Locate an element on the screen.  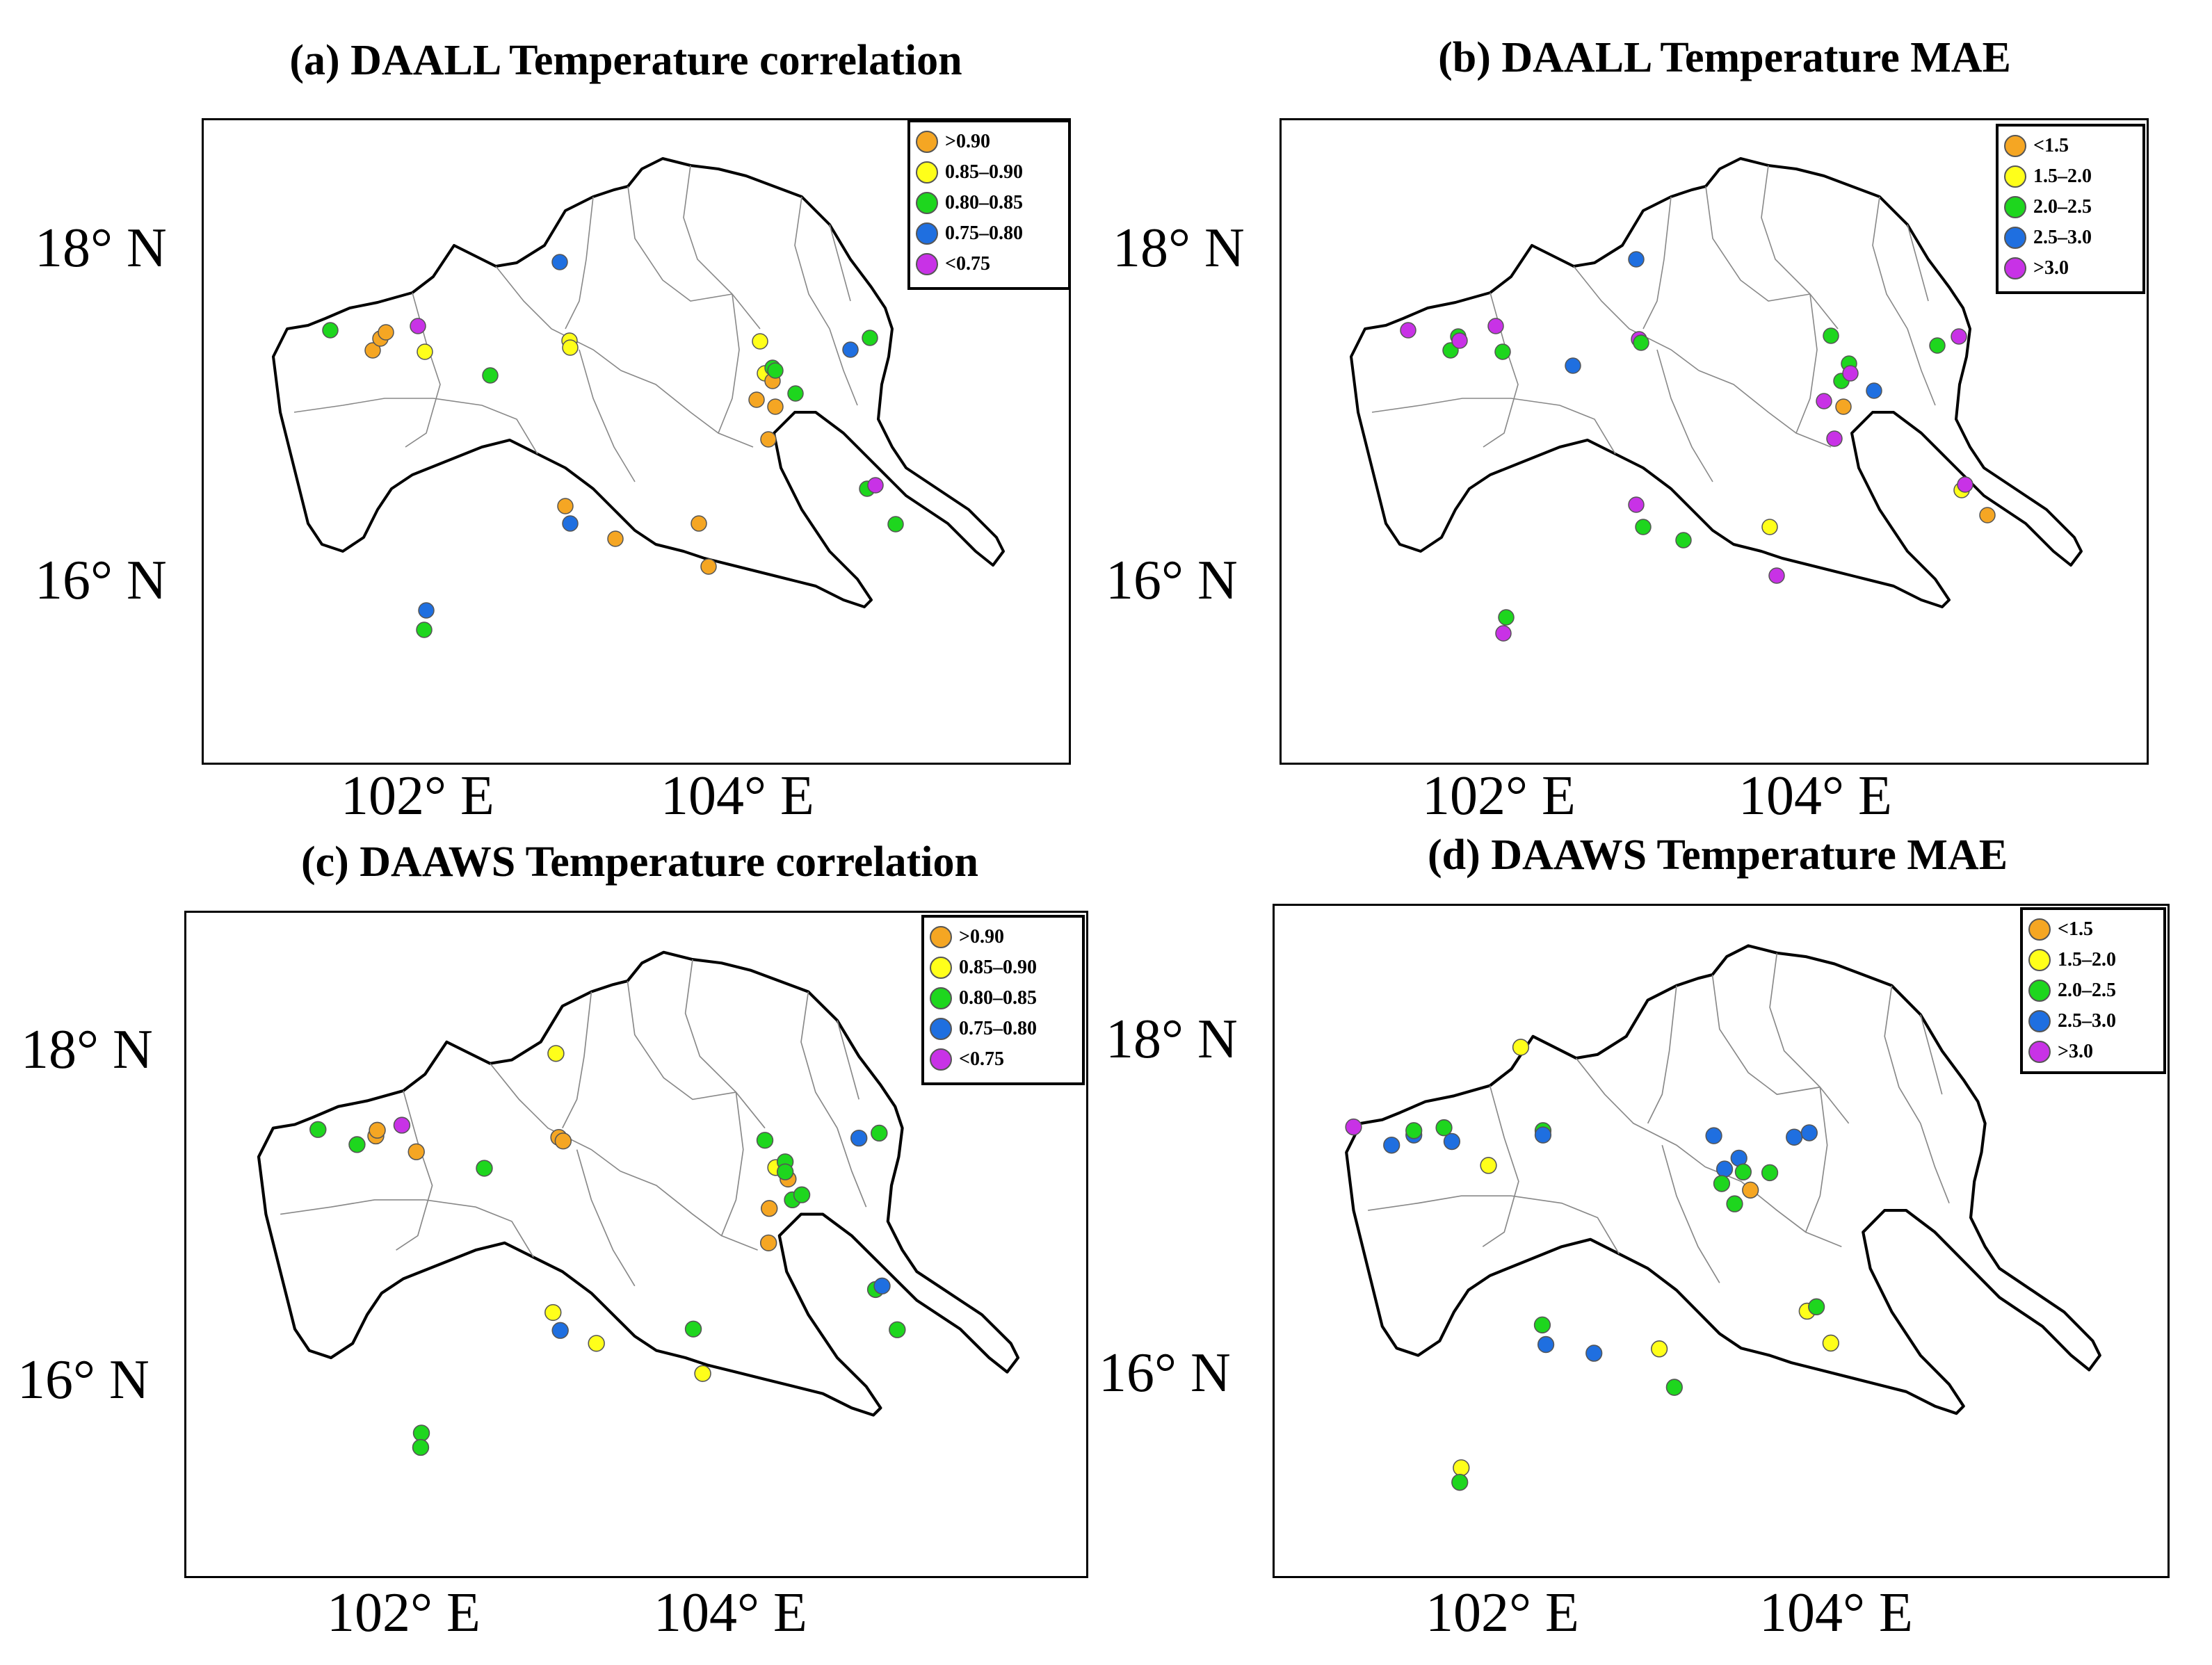
legend-item: >3.0 is located at coordinates (2070, 268).